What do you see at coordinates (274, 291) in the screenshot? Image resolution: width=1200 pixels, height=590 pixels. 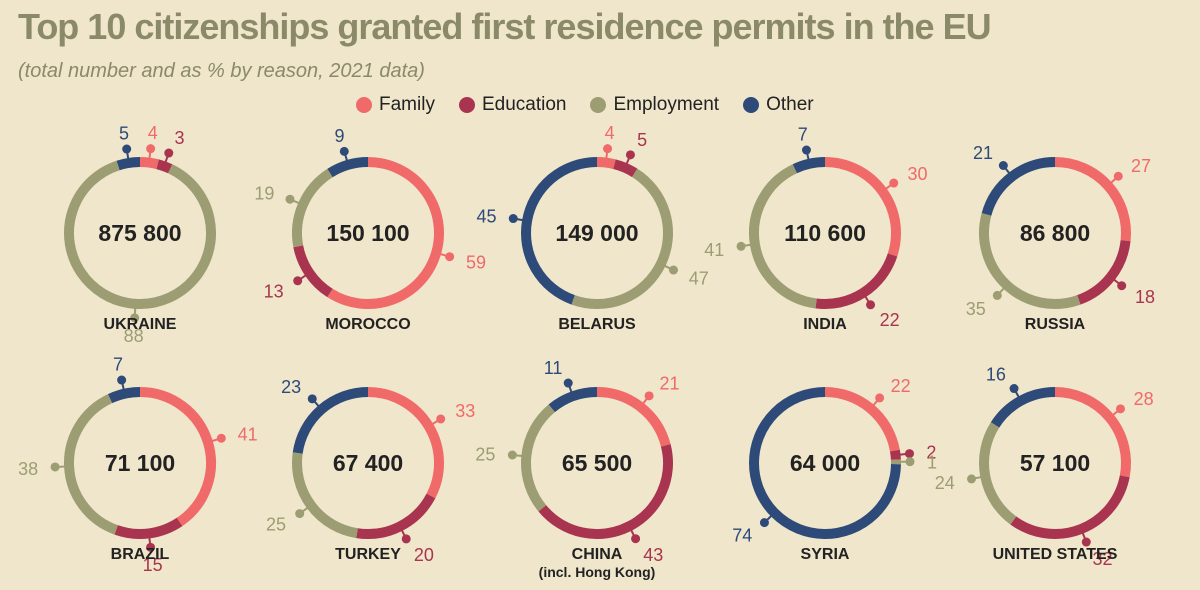 I see `value-label-morocco-education: 13` at bounding box center [274, 291].